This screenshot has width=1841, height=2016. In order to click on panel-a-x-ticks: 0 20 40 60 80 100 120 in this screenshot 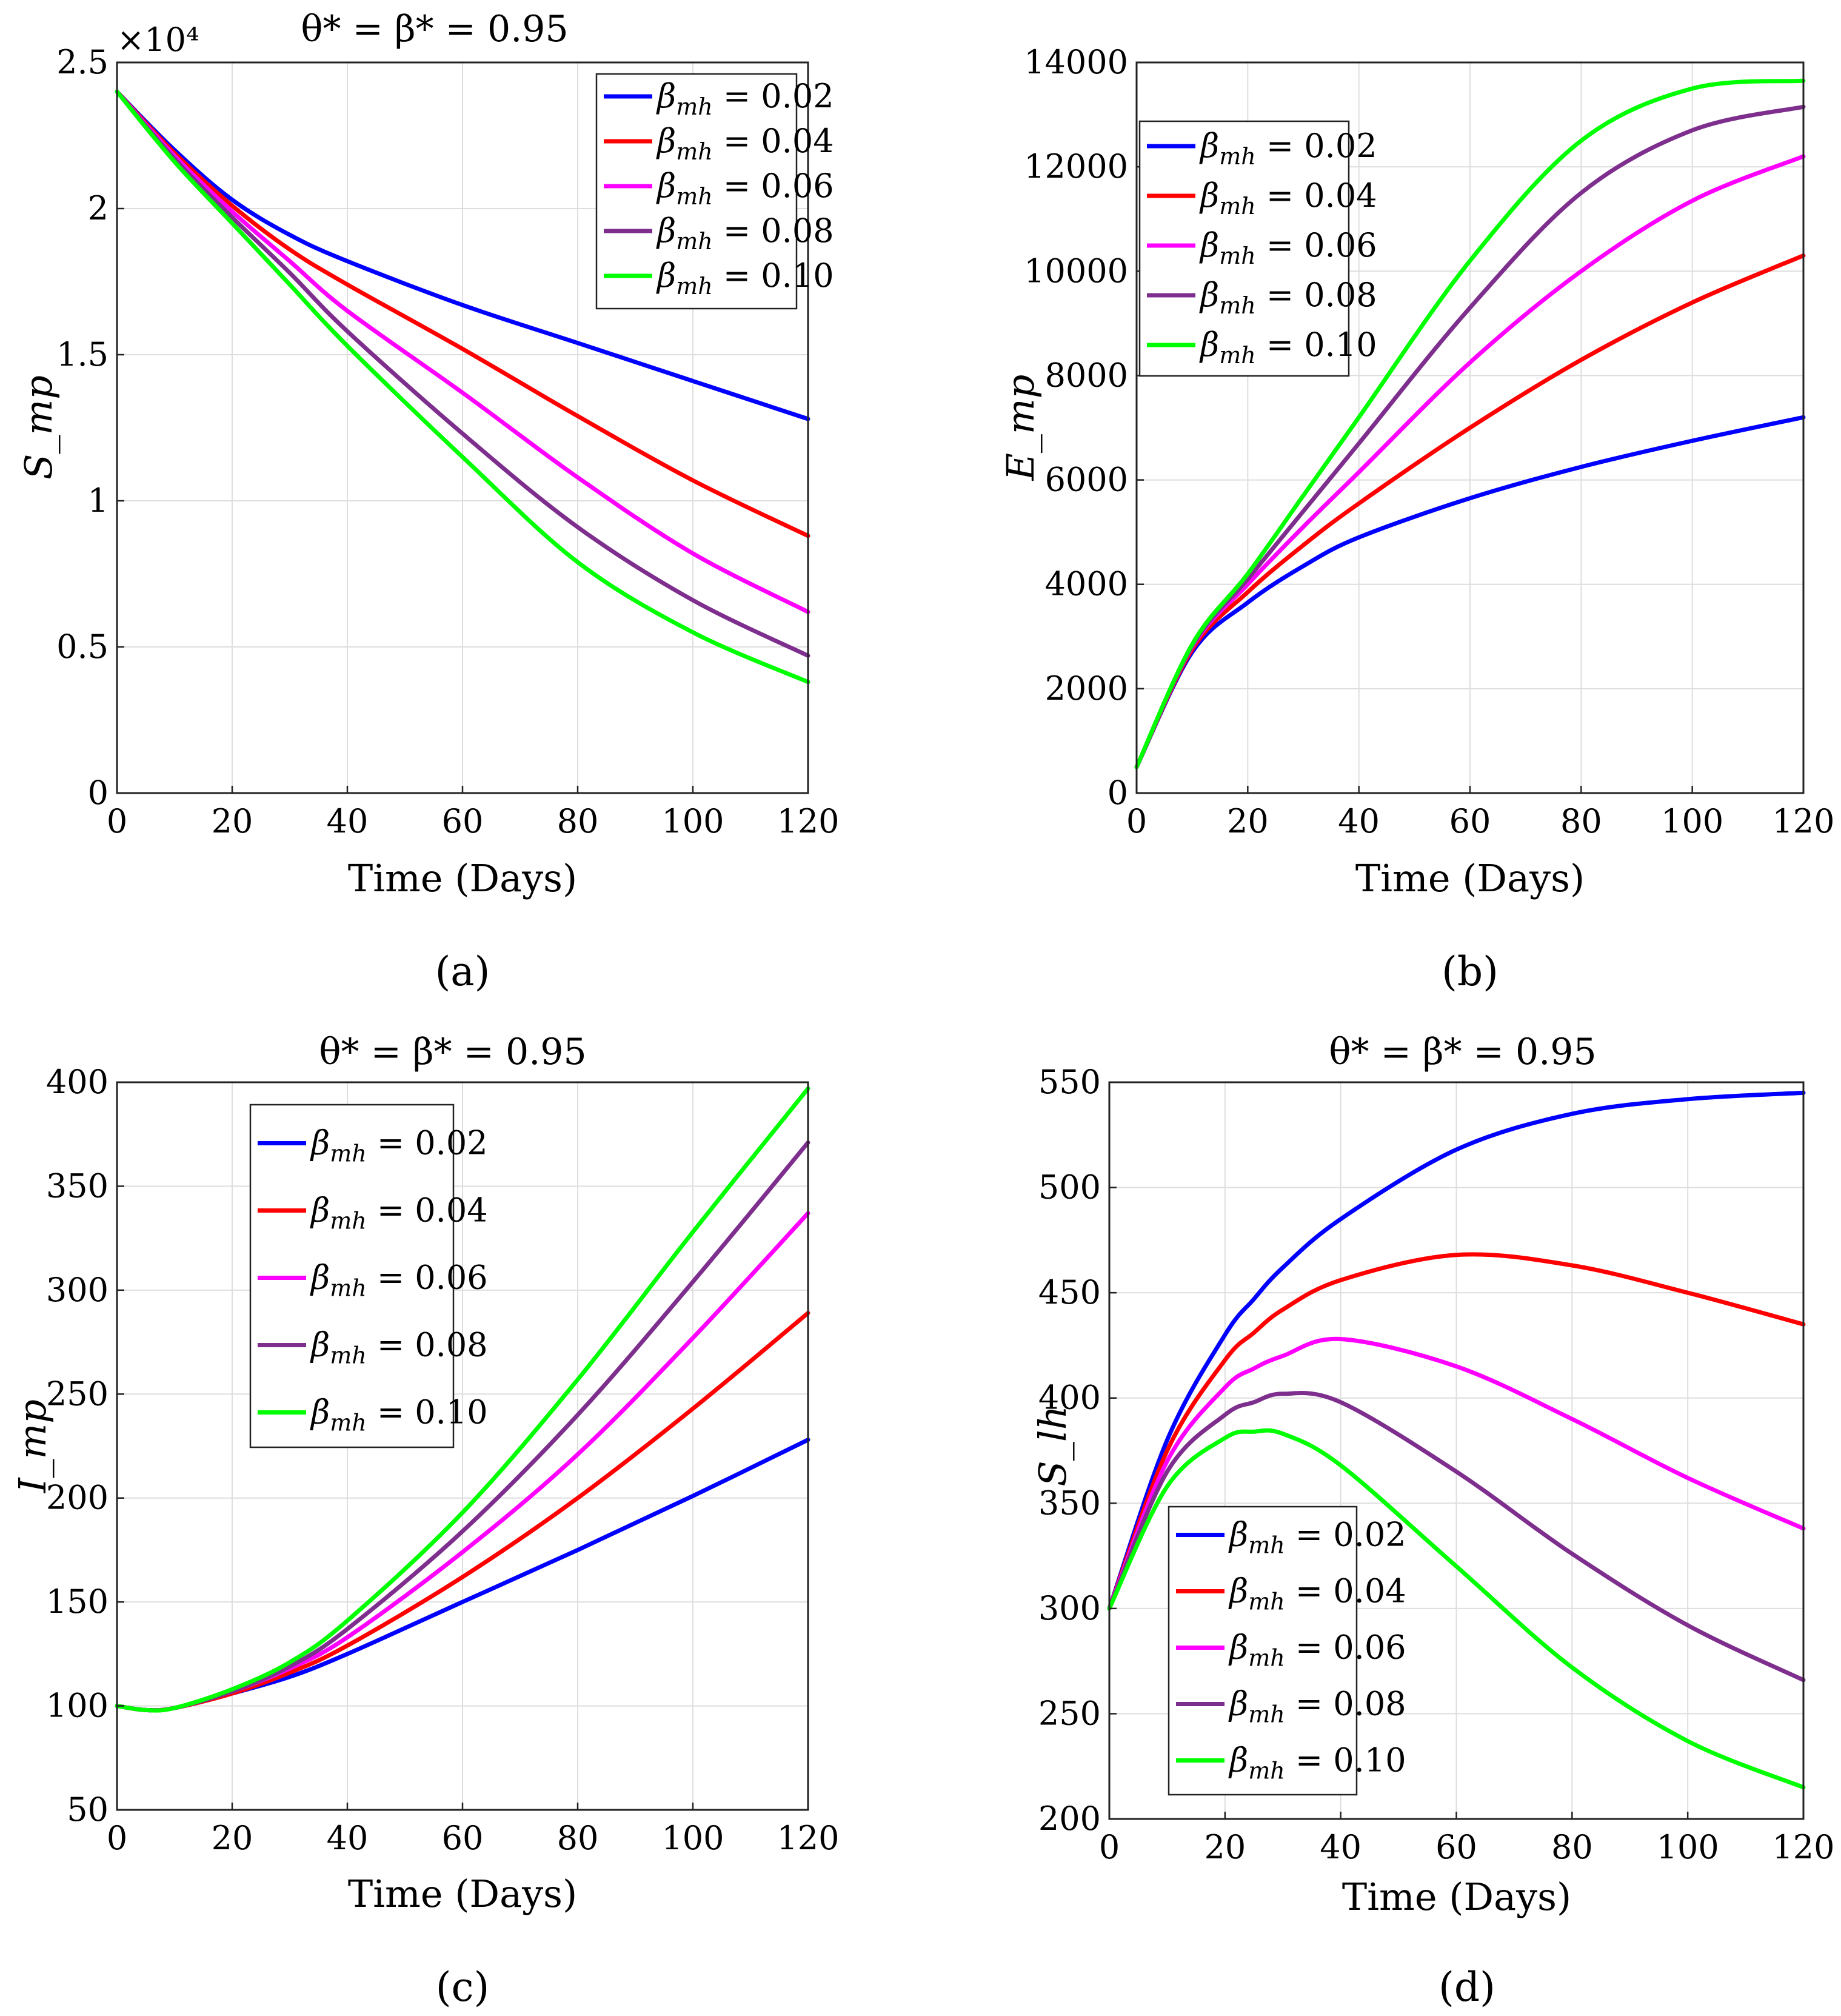, I will do `click(473, 813)`.